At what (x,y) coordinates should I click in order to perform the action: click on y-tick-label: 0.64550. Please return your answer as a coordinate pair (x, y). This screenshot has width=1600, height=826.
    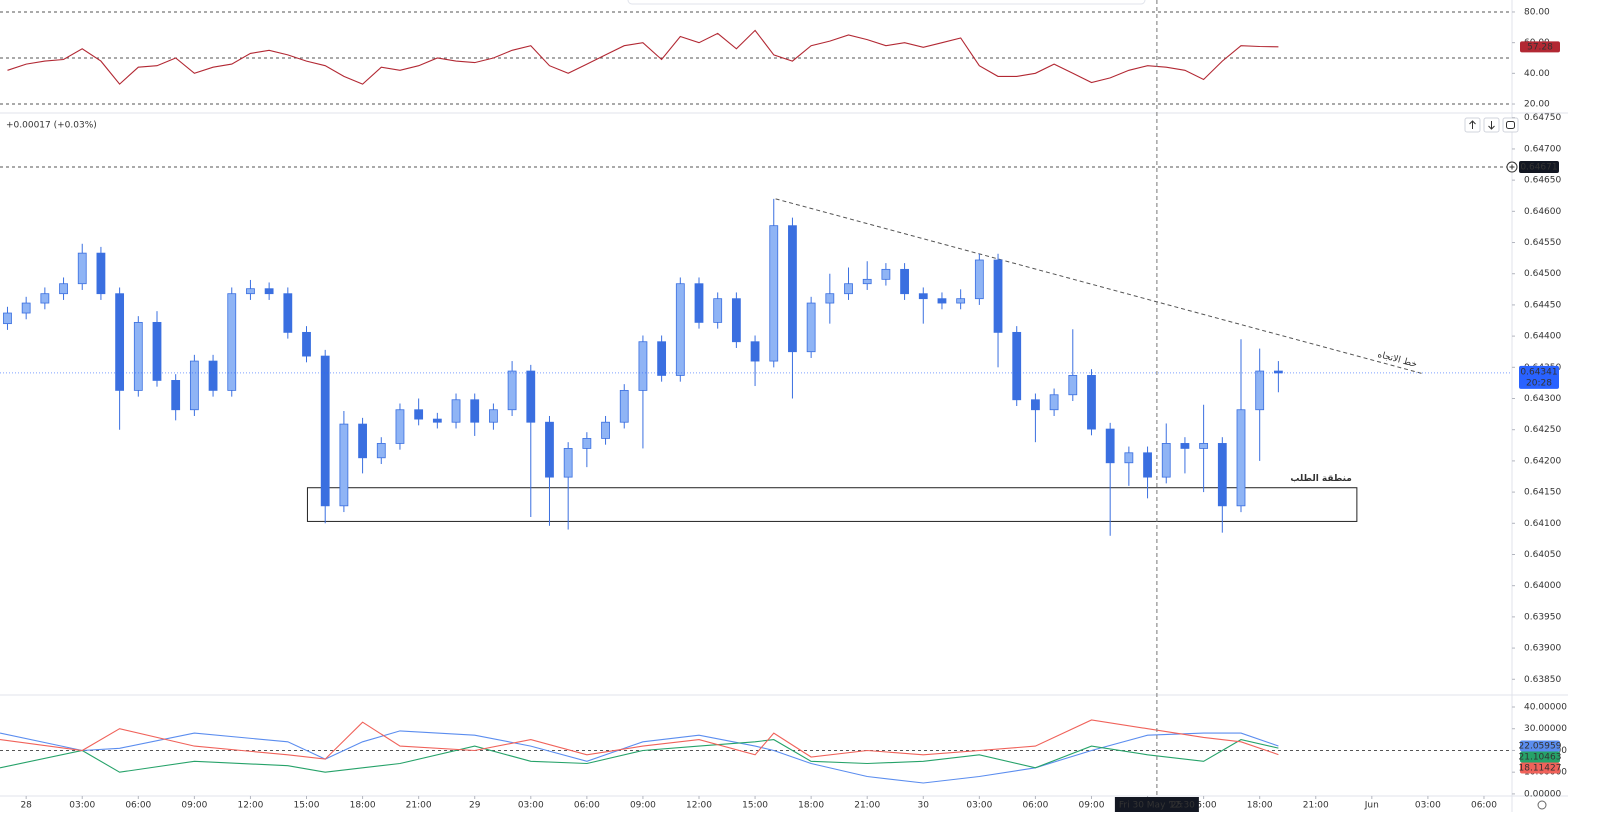
    Looking at the image, I should click on (1542, 243).